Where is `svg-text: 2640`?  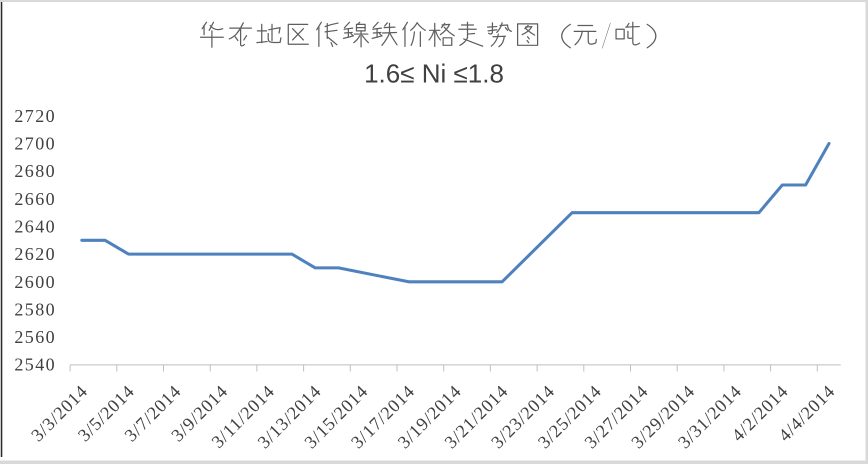
svg-text: 2640 is located at coordinates (35, 227).